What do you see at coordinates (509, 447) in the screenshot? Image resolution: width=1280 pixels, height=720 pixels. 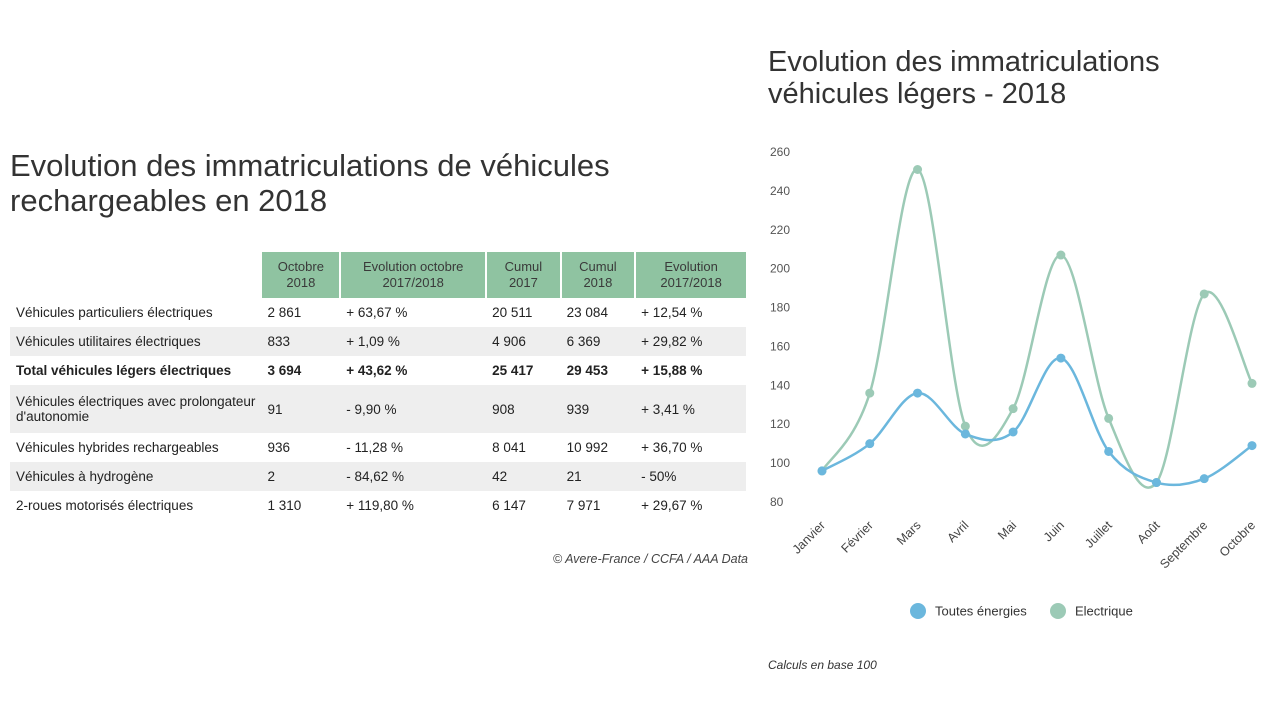 I see `cell-cumul-2017: 8 041` at bounding box center [509, 447].